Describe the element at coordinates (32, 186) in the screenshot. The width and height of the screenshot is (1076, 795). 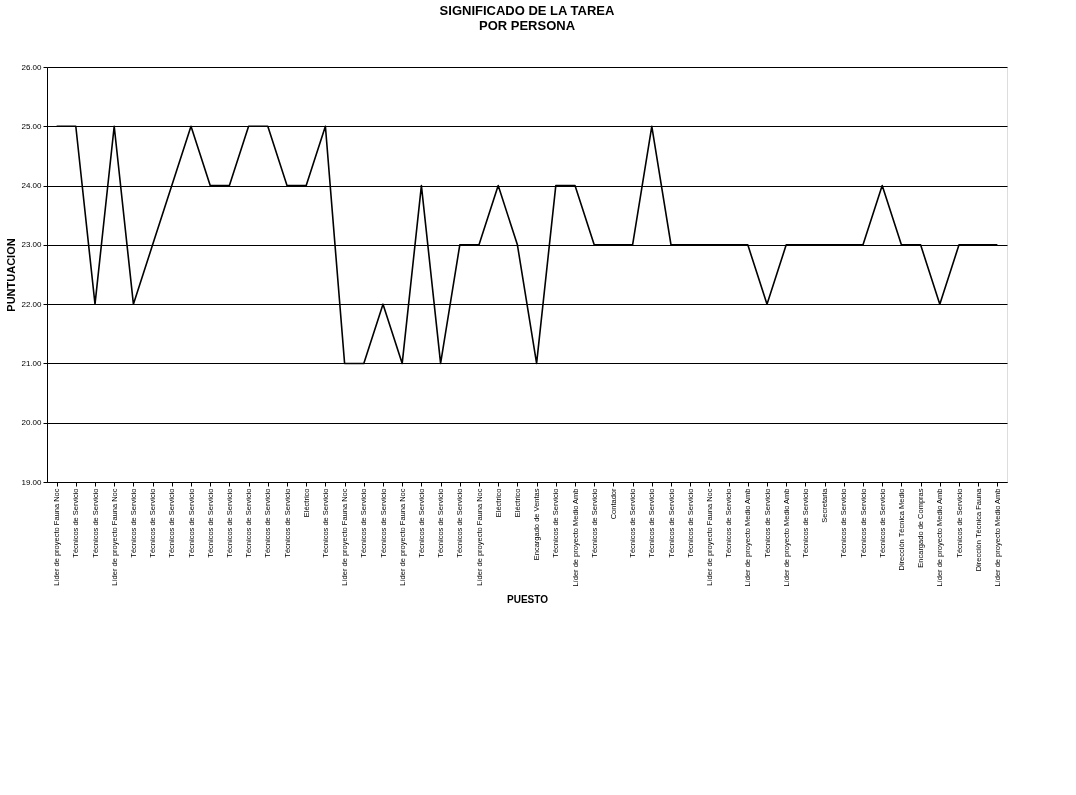
I see `y-tick-label: 24.00` at that location.